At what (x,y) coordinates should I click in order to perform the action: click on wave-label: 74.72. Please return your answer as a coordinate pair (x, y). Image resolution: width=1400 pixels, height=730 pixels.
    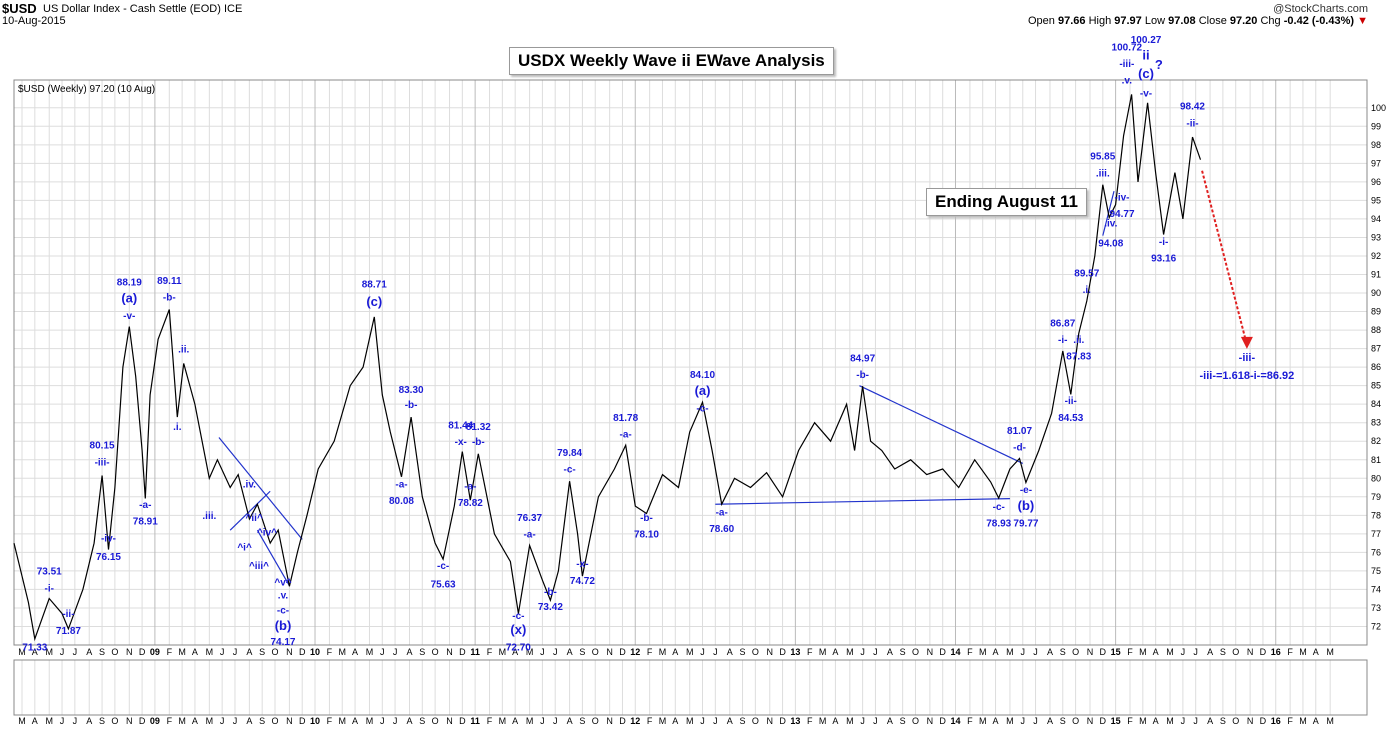
    Looking at the image, I should click on (582, 581).